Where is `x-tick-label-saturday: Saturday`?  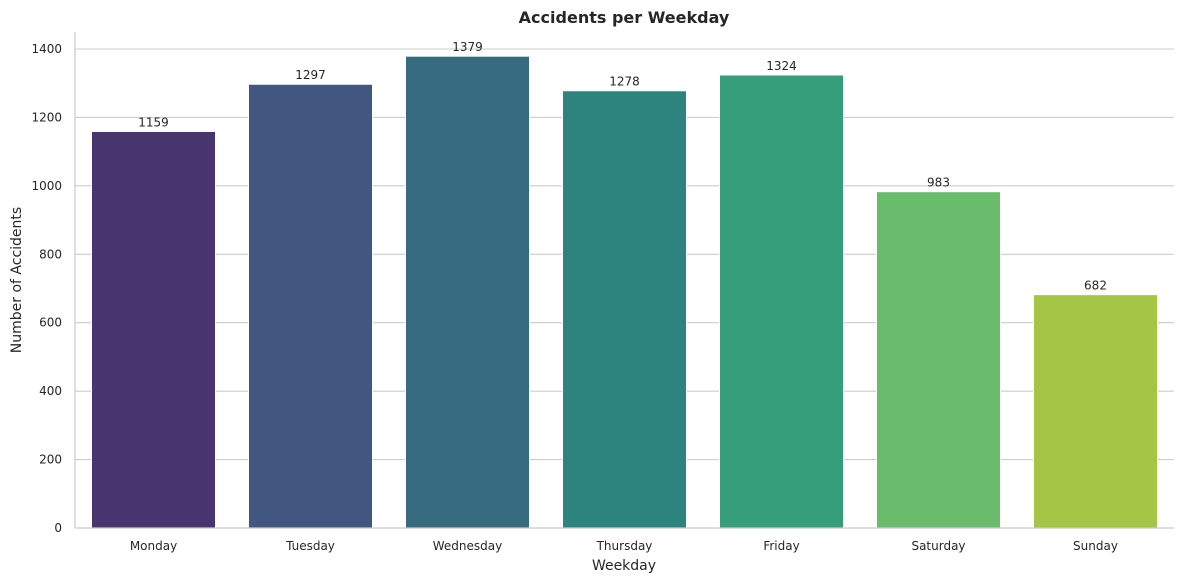 x-tick-label-saturday: Saturday is located at coordinates (938, 546).